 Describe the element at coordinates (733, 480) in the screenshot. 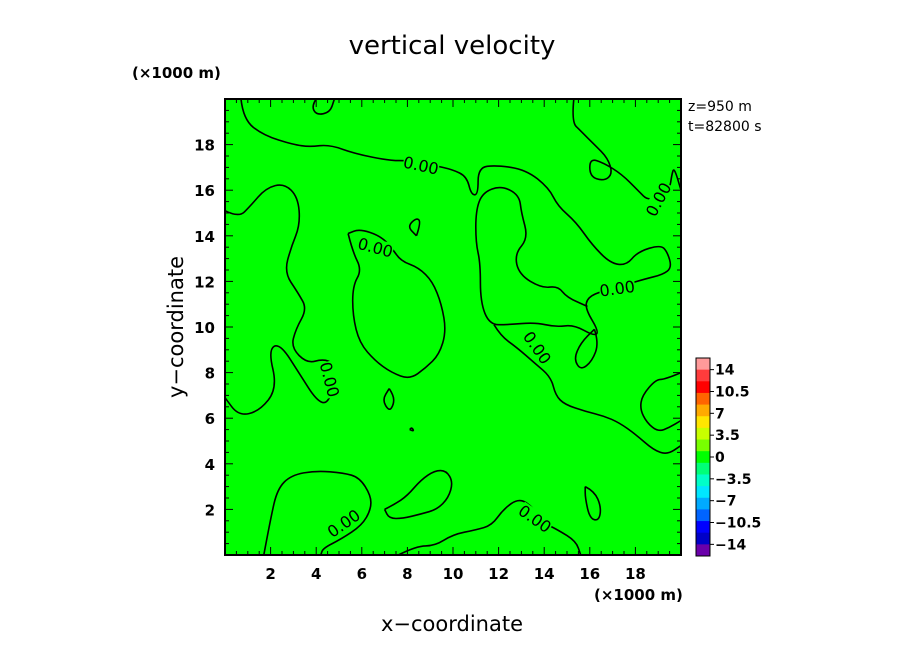

I see `colorbar-label: −3.5` at that location.